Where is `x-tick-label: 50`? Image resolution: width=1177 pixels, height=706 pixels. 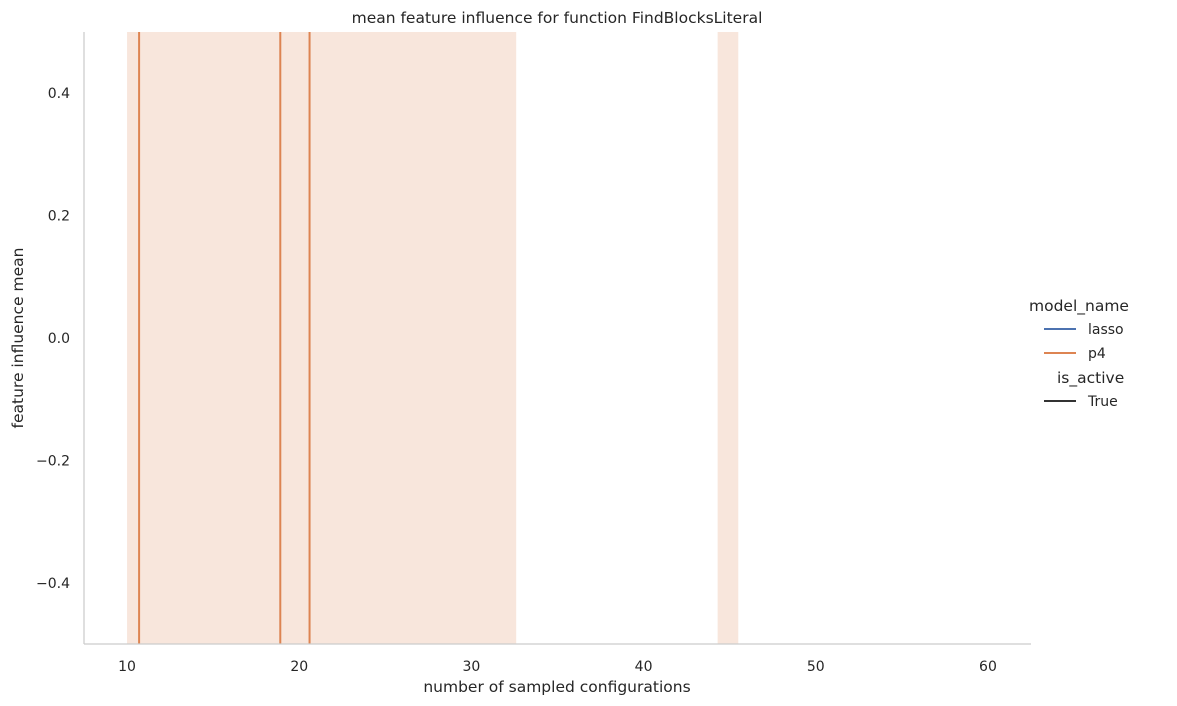 x-tick-label: 50 is located at coordinates (816, 667).